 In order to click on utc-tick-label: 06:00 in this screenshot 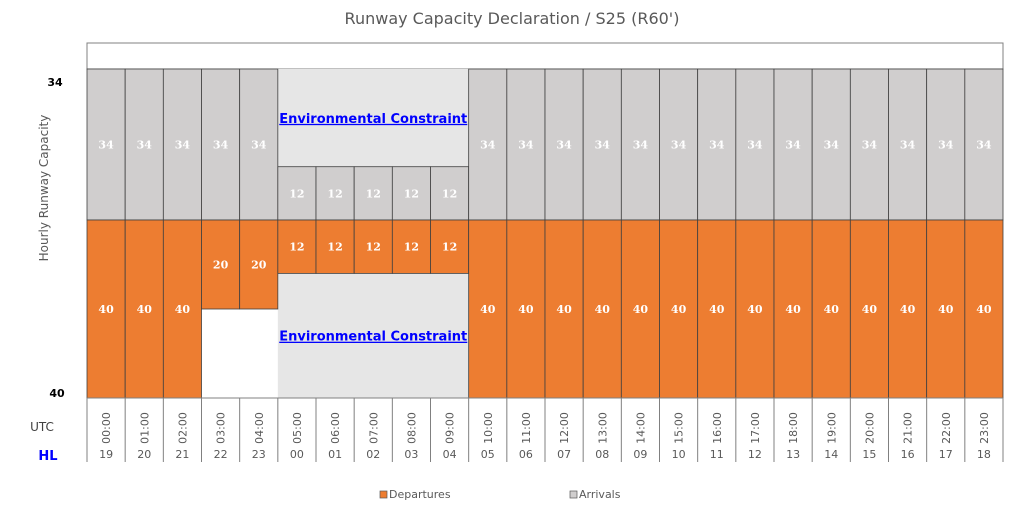, I will do `click(335, 428)`.